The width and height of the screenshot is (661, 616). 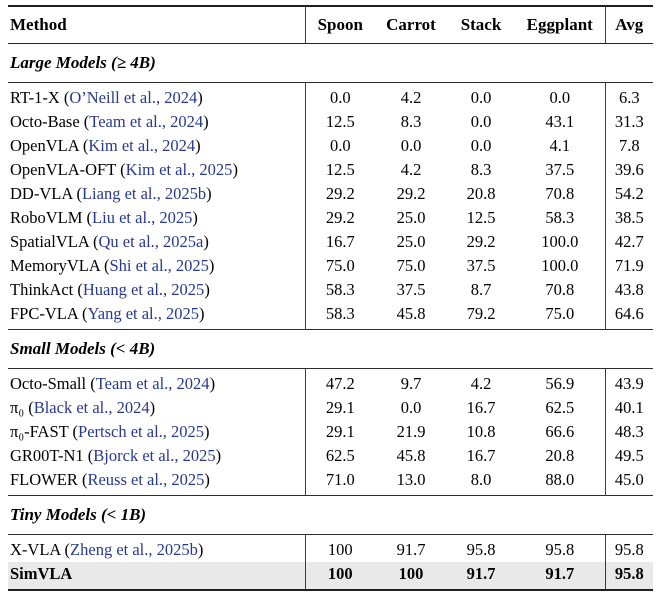 What do you see at coordinates (124, 169) in the screenshot?
I see `method-cell: OpenVLA-OFT (Kim et al., 2025)` at bounding box center [124, 169].